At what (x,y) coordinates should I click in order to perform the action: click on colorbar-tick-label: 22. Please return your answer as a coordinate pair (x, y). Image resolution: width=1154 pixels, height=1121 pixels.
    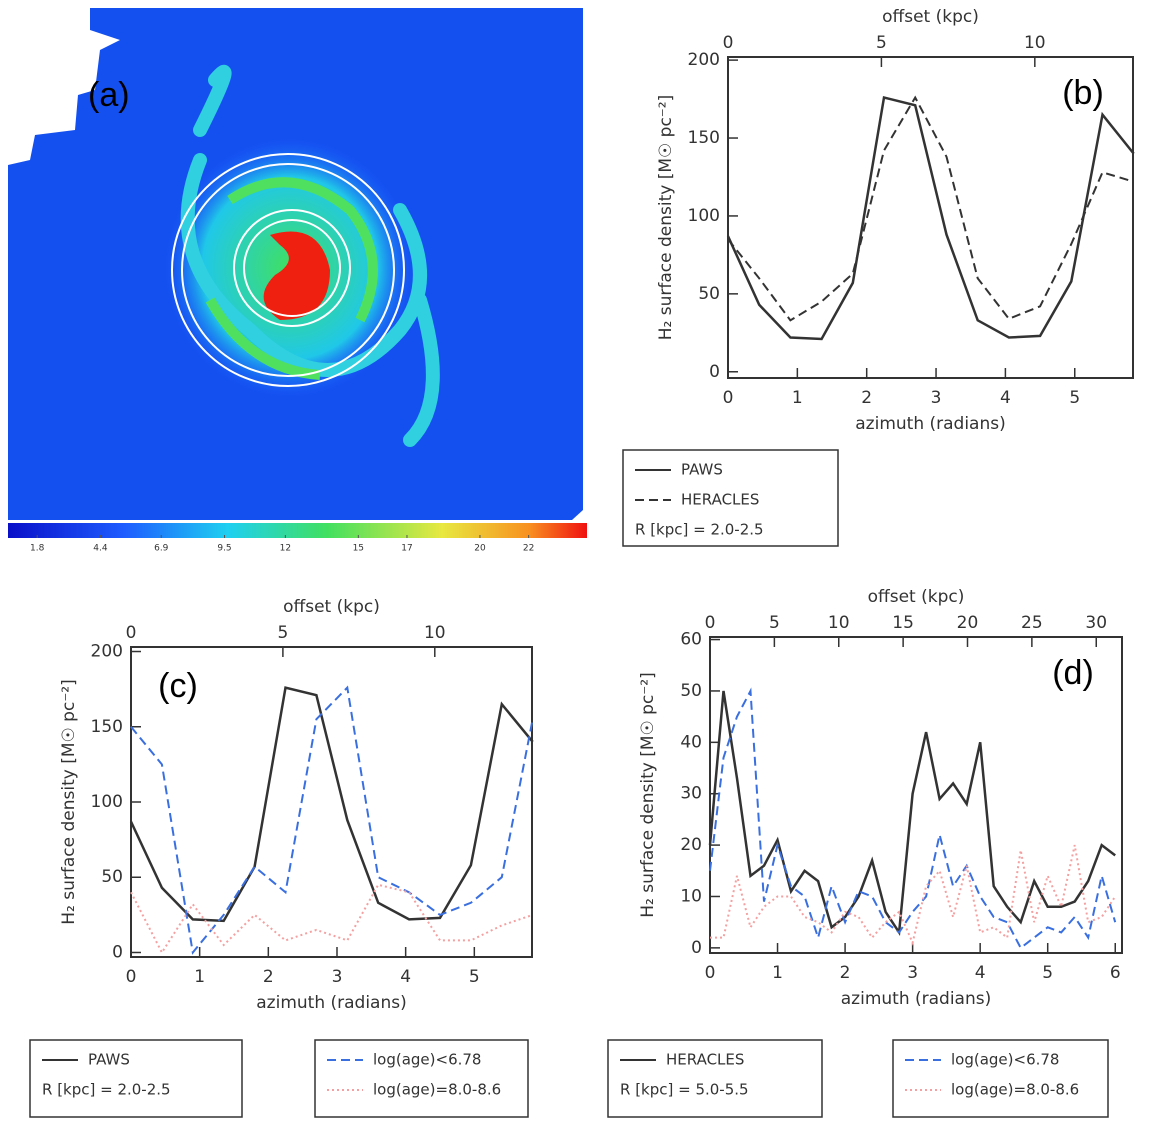
    Looking at the image, I should click on (528, 549).